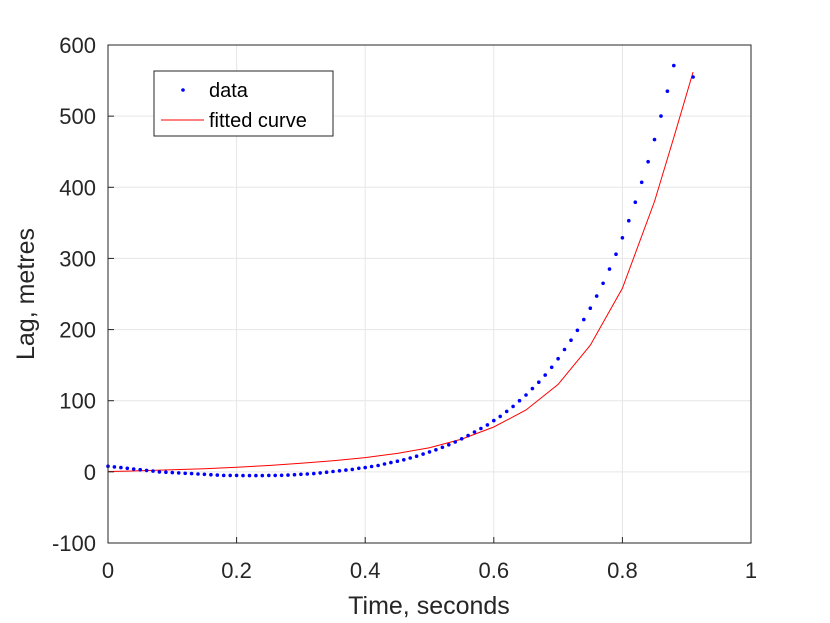 This screenshot has height=623, width=830. What do you see at coordinates (751, 570) in the screenshot?
I see `x-tick-label: 1` at bounding box center [751, 570].